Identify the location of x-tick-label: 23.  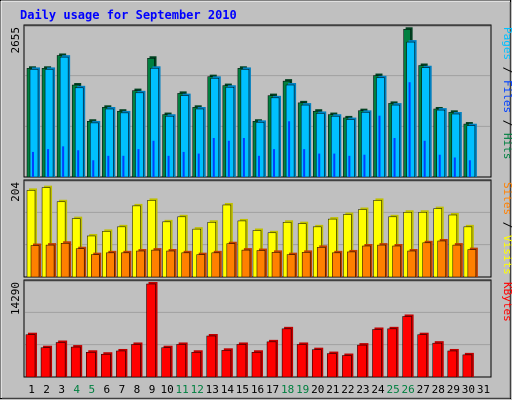
(362, 389).